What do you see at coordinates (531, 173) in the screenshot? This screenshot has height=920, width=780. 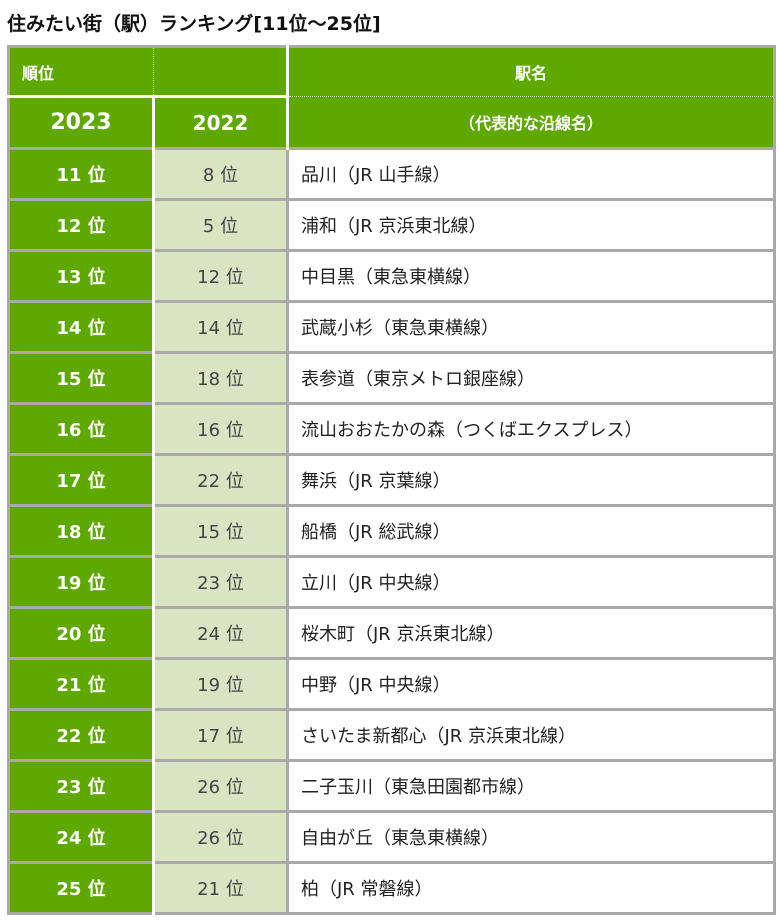 I see `station-cell: 品川（JR 山手線）` at bounding box center [531, 173].